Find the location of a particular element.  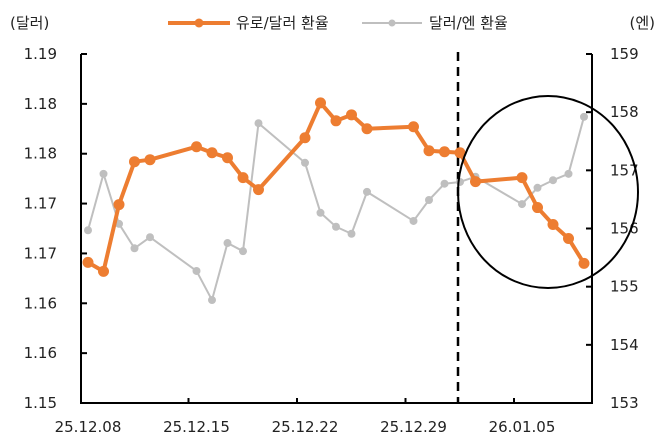

legend-euro-usd-marker-icon is located at coordinates (199, 23).